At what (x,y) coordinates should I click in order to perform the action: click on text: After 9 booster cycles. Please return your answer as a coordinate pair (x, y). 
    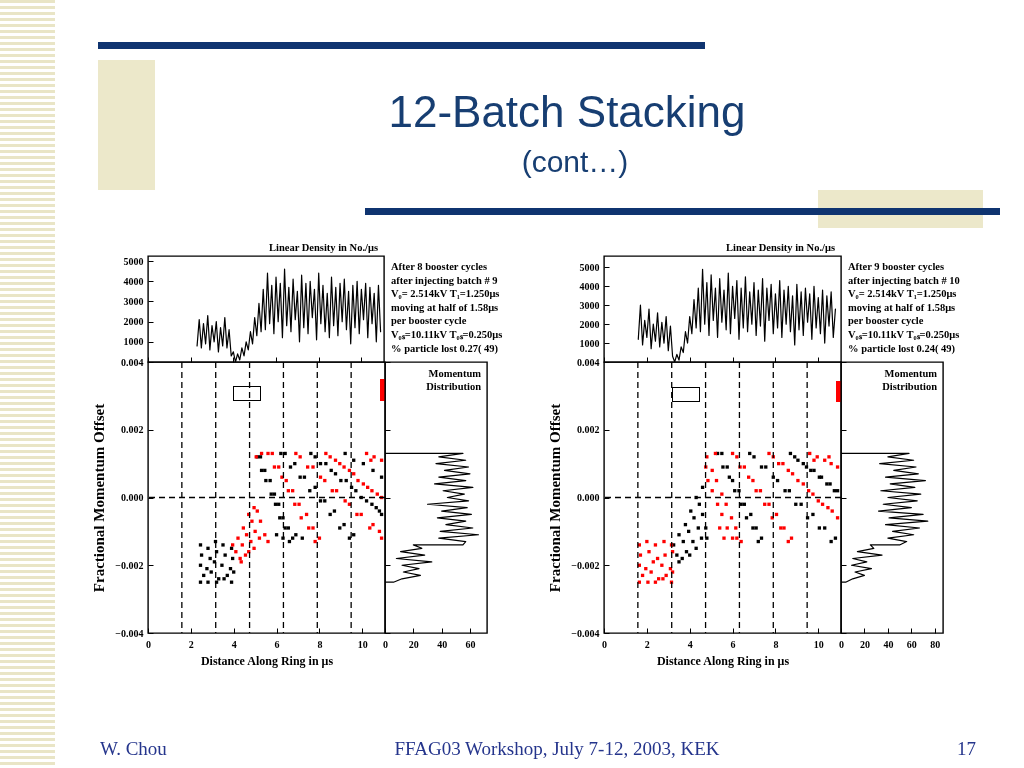
    Looking at the image, I should click on (896, 266).